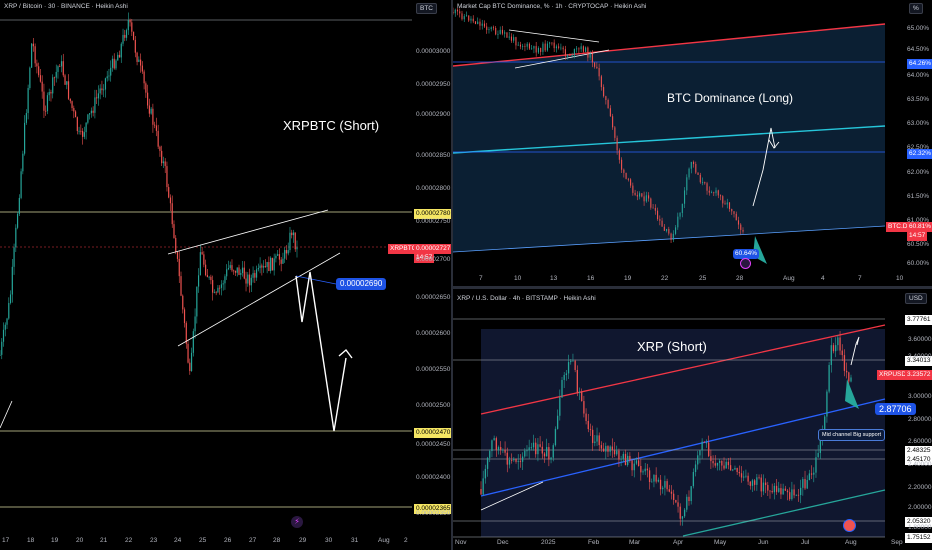 The width and height of the screenshot is (932, 550). Describe the element at coordinates (345, 353) in the screenshot. I see `xrpbtc-projection-arrowhead` at that location.